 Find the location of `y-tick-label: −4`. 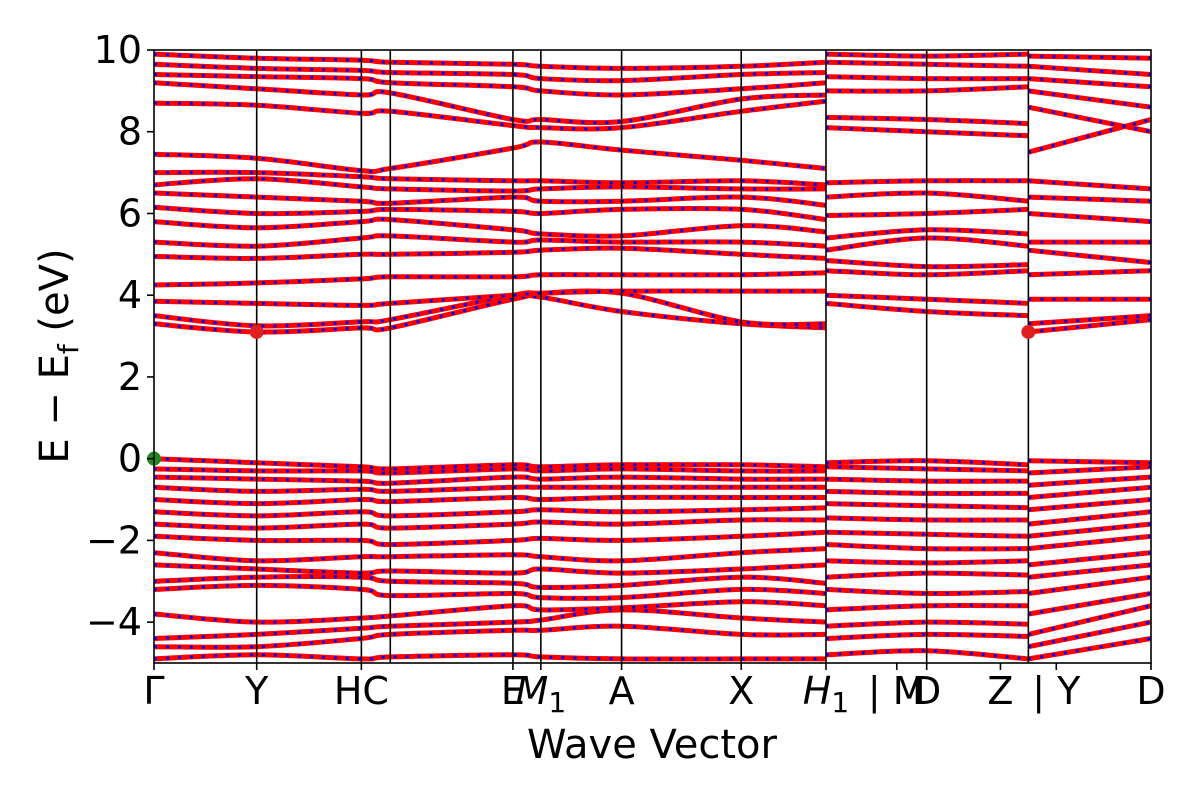

y-tick-label: −4 is located at coordinates (114, 622).